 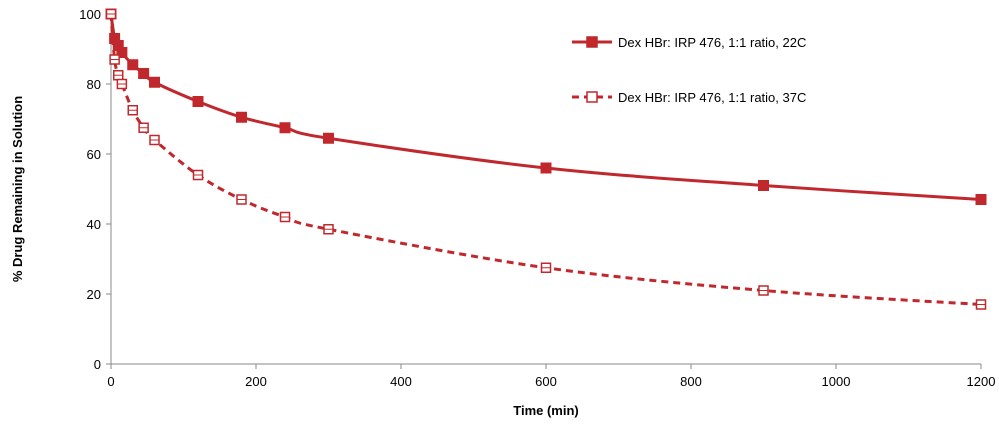 I want to click on x-tick-label: 400, so click(x=401, y=381).